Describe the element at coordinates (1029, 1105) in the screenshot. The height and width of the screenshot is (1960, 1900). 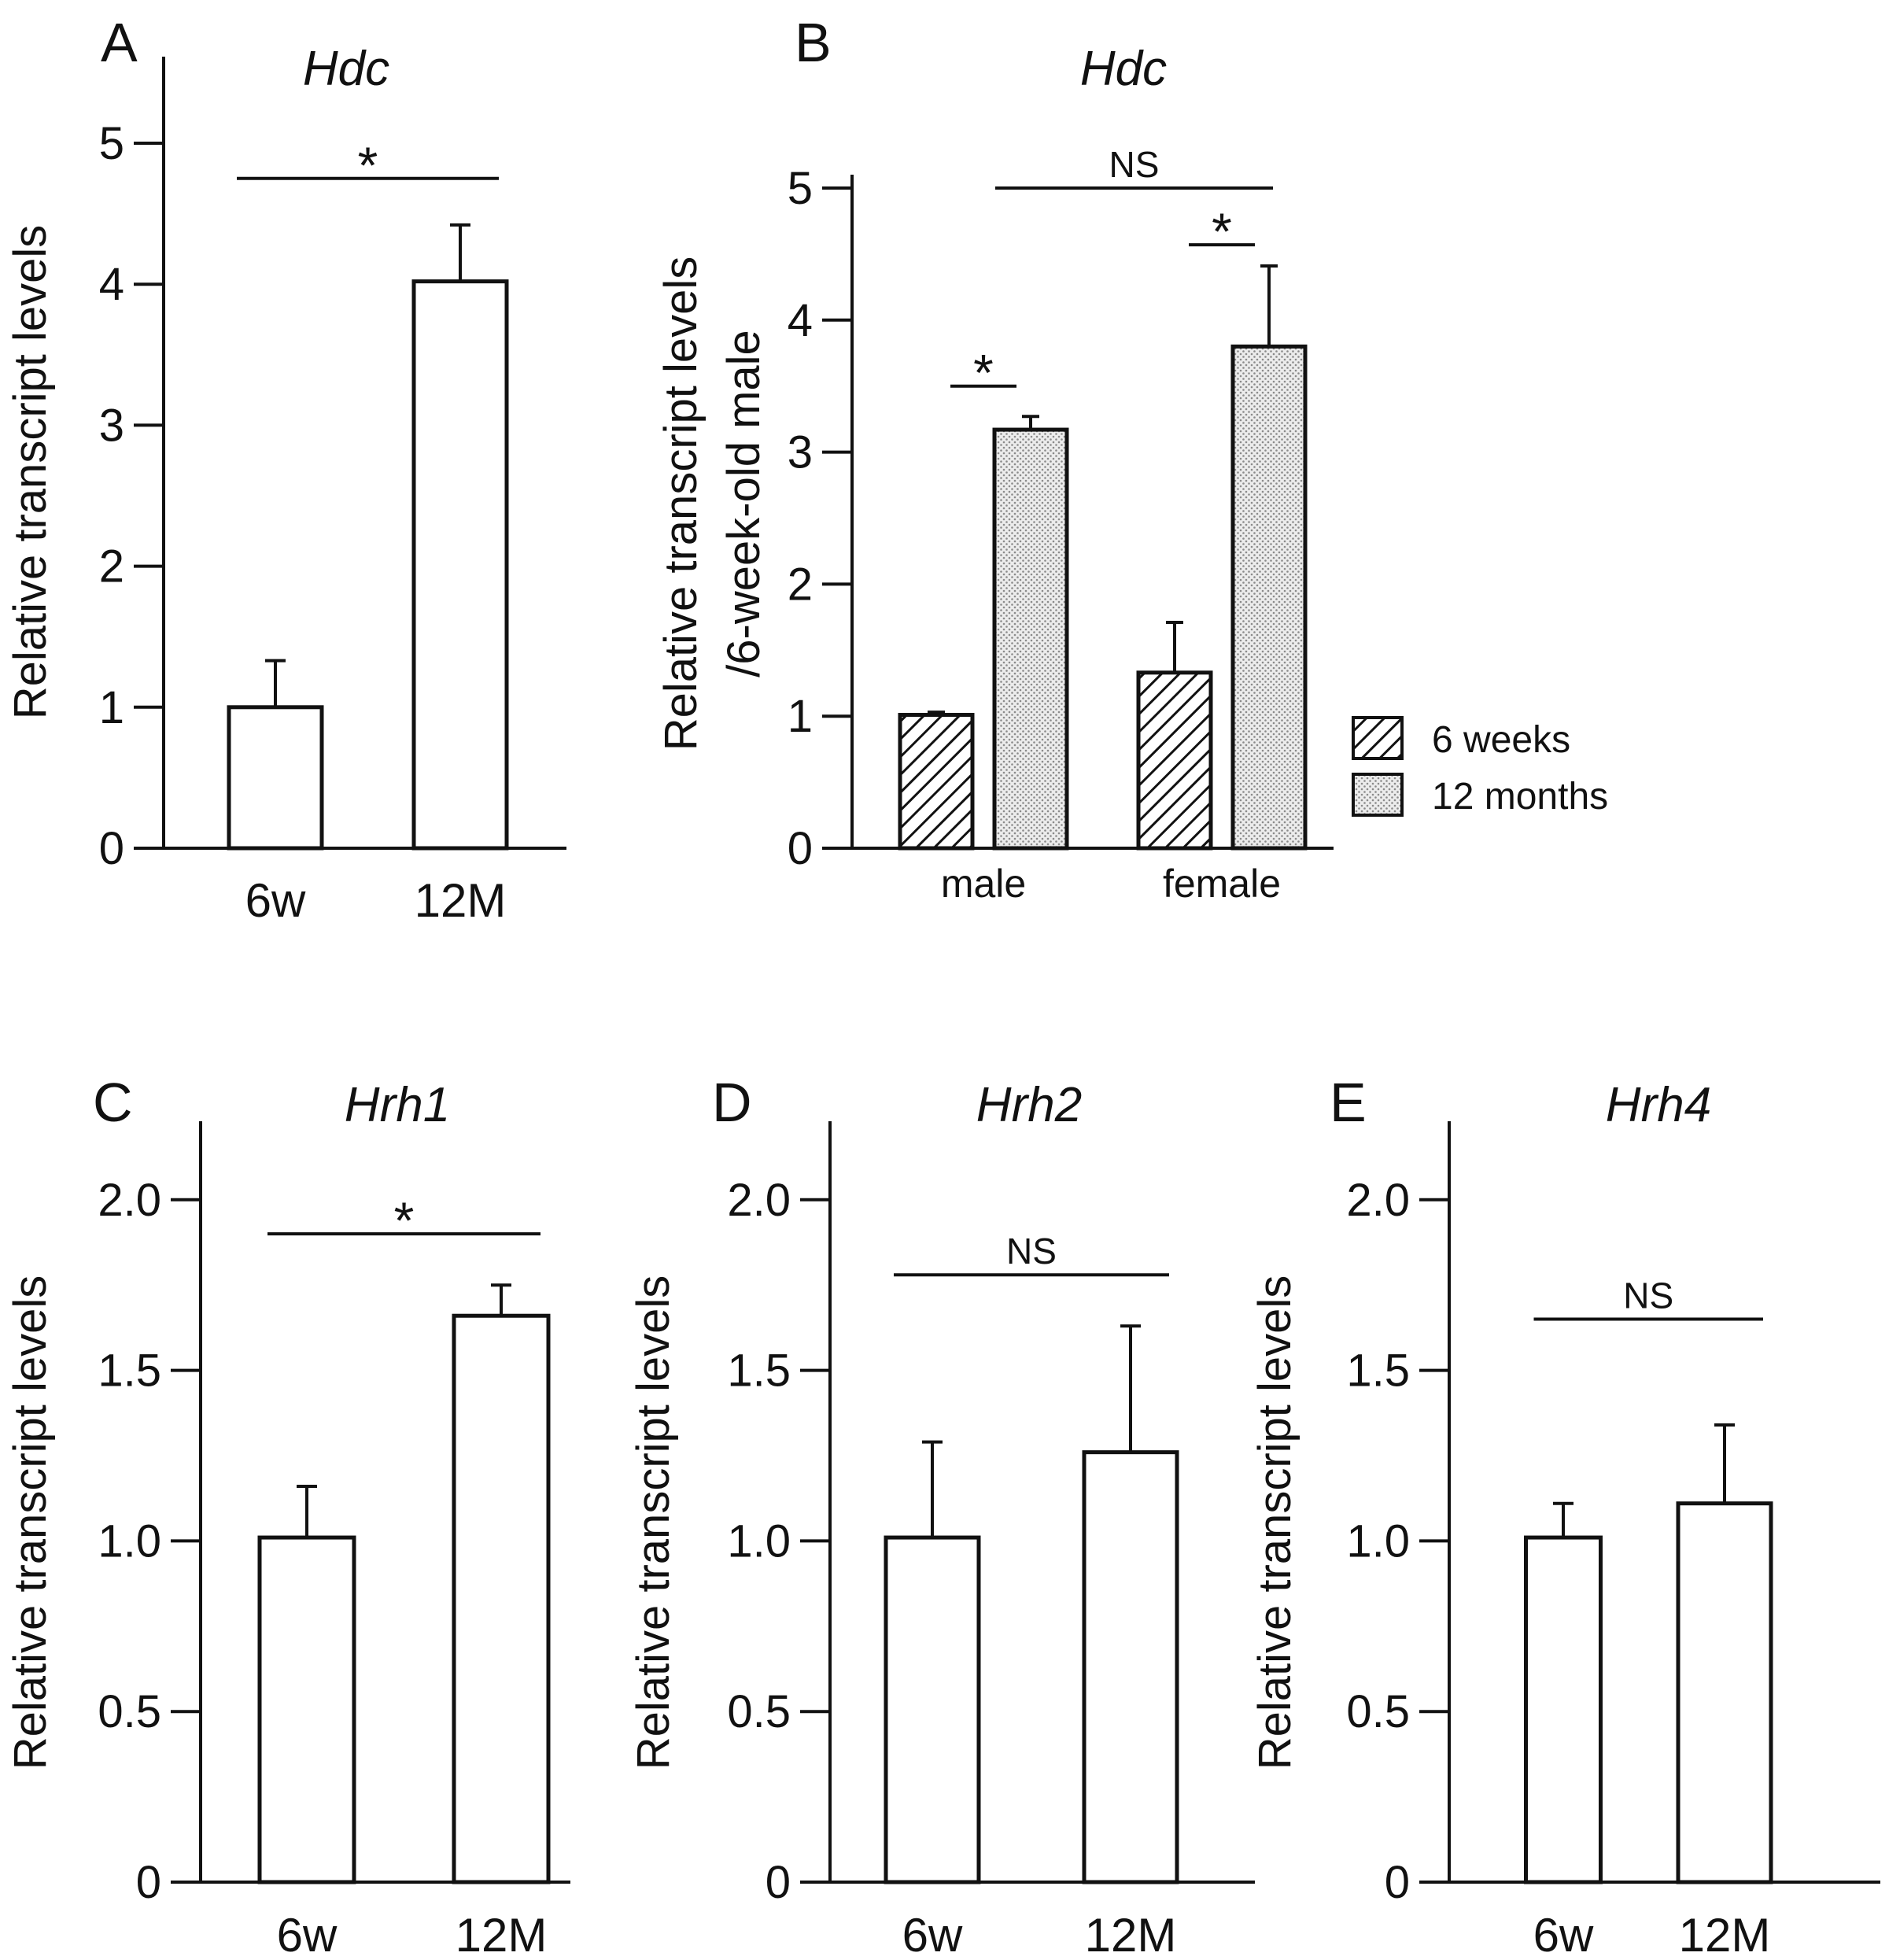
I see `chart-title: Hrh2` at that location.